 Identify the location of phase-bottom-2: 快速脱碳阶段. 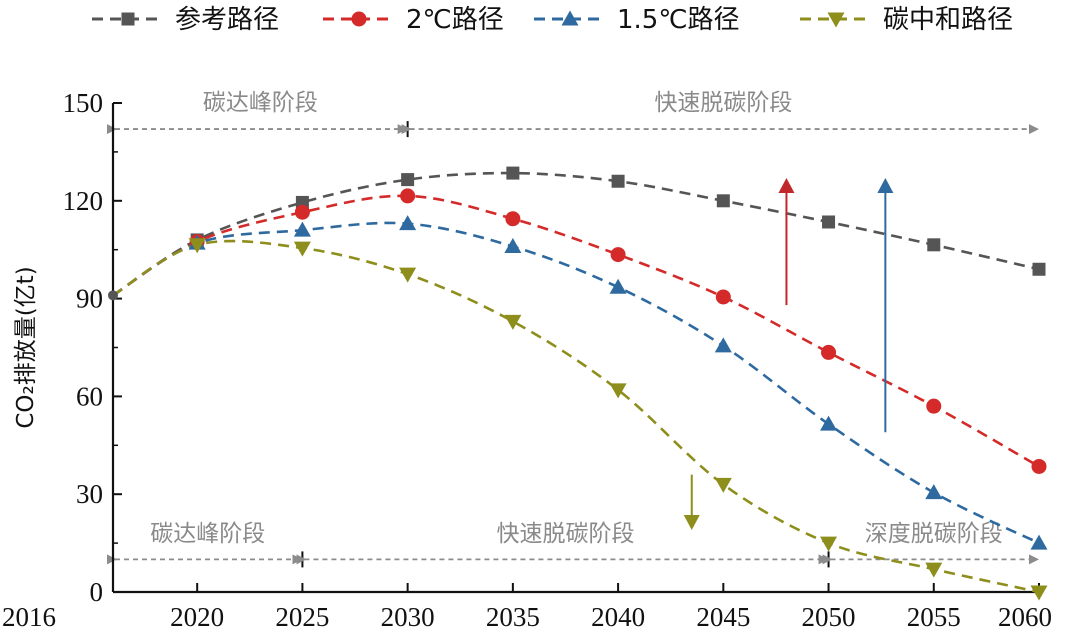
(562, 543).